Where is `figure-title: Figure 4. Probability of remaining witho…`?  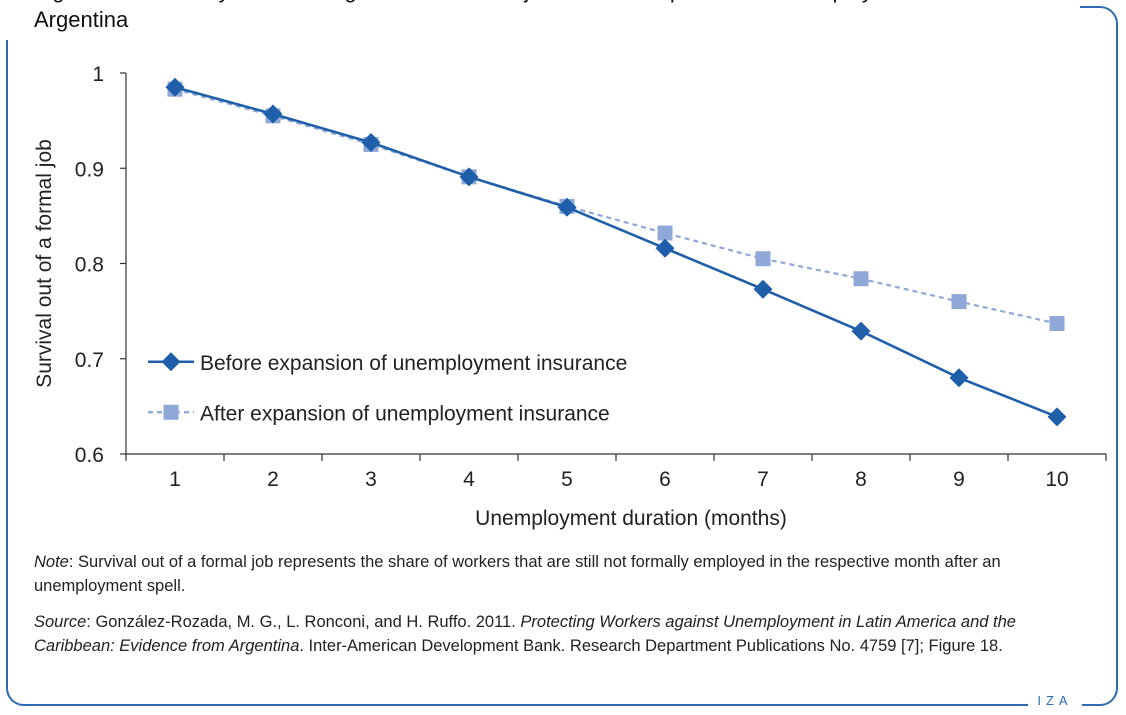 figure-title: Figure 4. Probability of remaining witho… is located at coordinates (540, 16).